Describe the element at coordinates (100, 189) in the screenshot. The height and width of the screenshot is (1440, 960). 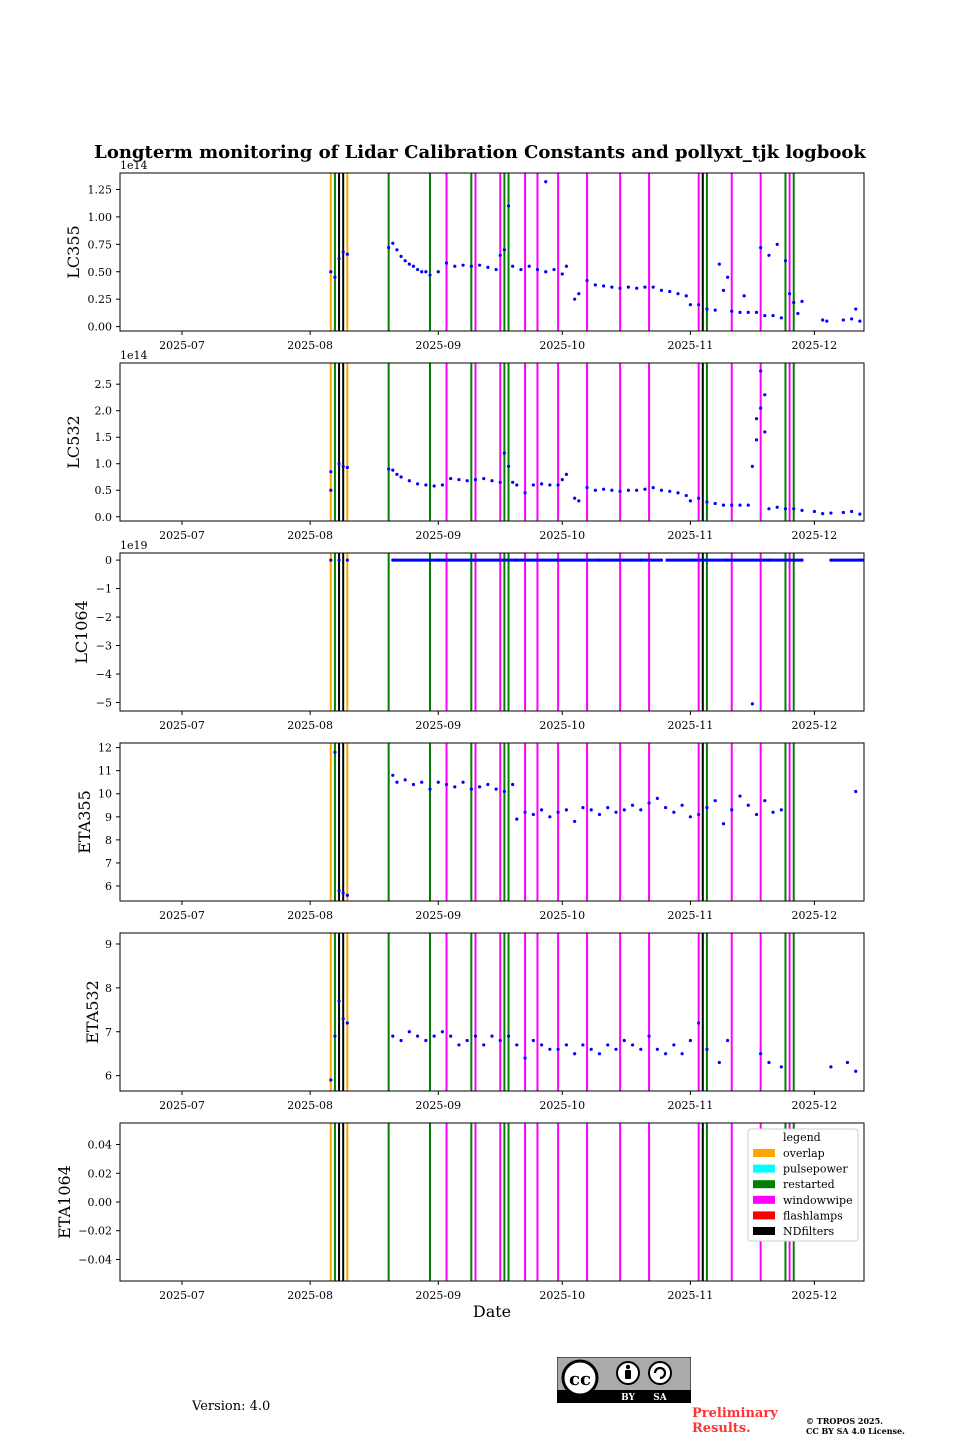
I see `y-tick-label: 1.25` at that location.